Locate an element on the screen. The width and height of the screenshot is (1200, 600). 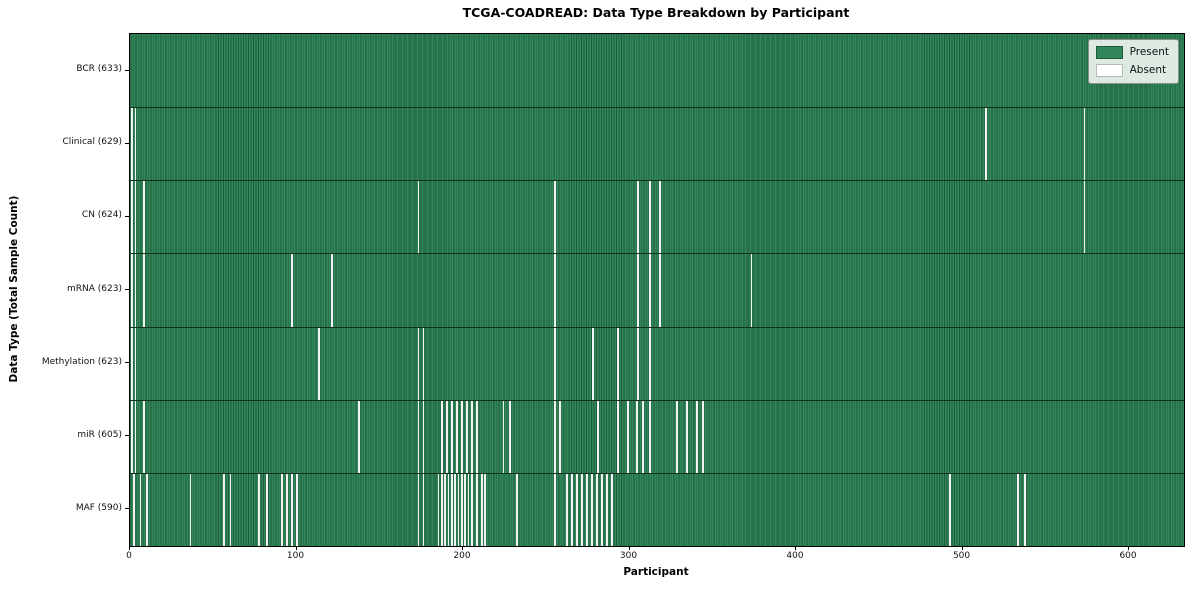
legend-label-present: Present is located at coordinates (1149, 52).